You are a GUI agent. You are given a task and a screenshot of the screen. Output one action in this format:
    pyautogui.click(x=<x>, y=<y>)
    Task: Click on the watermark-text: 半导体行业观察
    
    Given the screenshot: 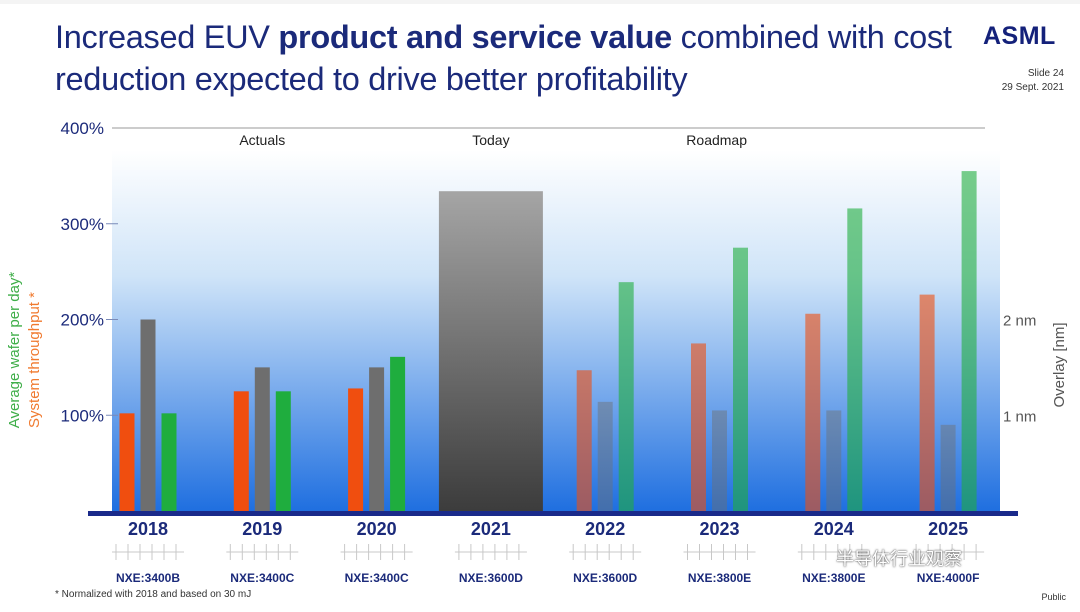 What is the action you would take?
    pyautogui.click(x=899, y=559)
    